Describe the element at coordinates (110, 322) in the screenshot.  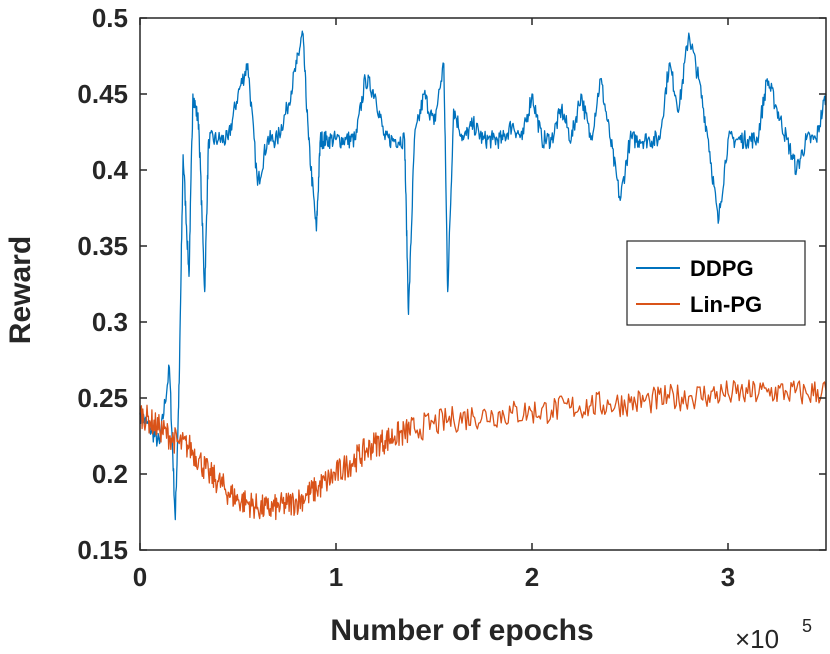
I see `y-tick-label: 0.3` at that location.